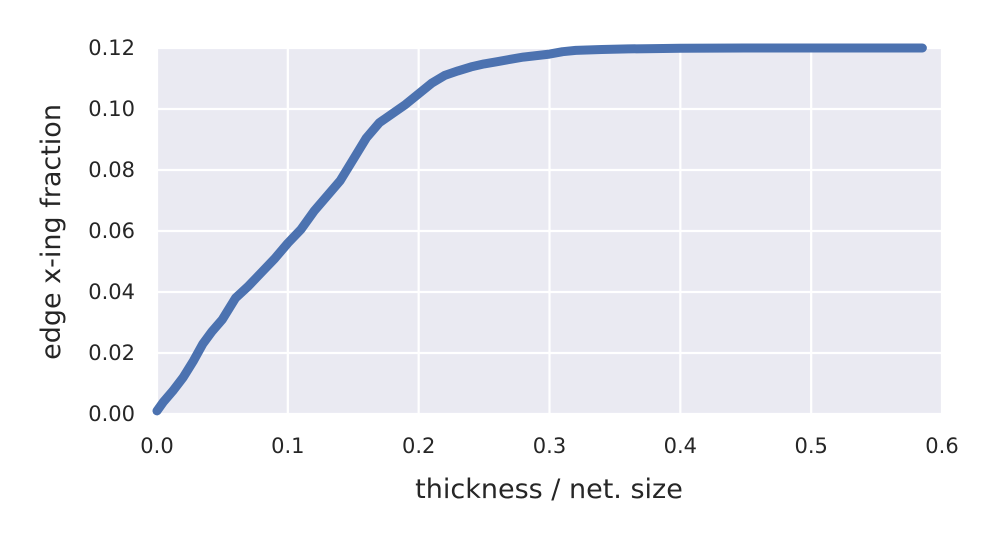 The height and width of the screenshot is (540, 1000). I want to click on x-tick-label: 0.2, so click(418, 446).